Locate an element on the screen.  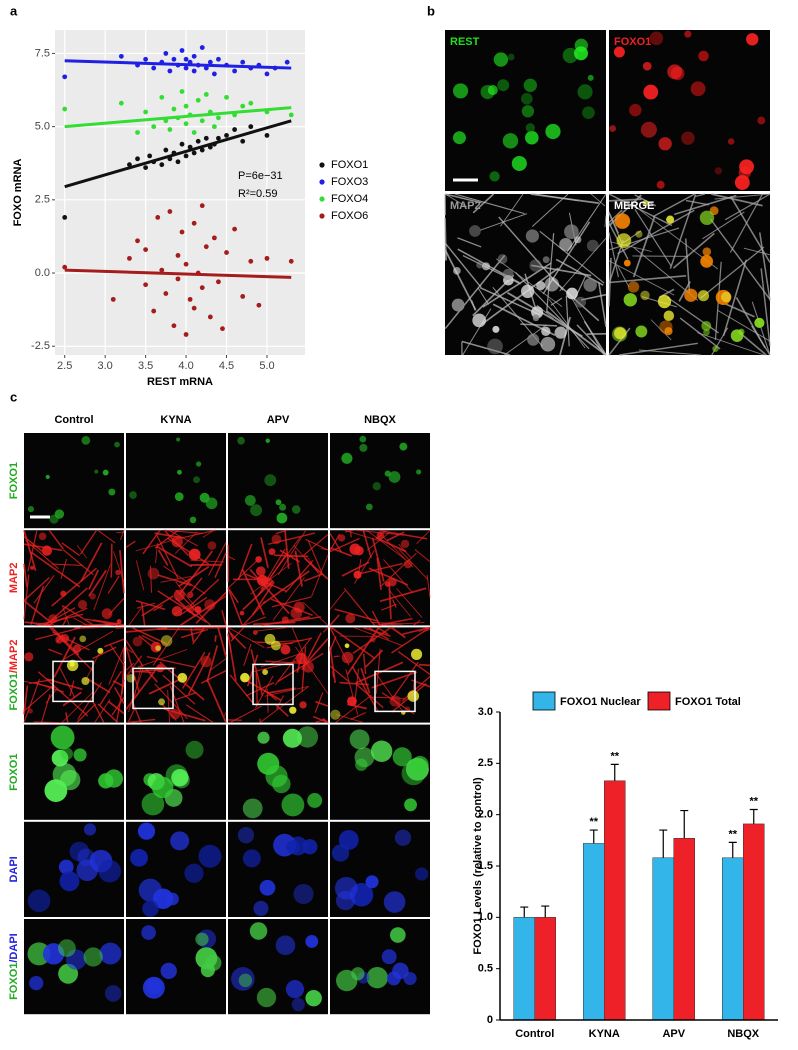
error-bar is located at coordinates (663, 843).